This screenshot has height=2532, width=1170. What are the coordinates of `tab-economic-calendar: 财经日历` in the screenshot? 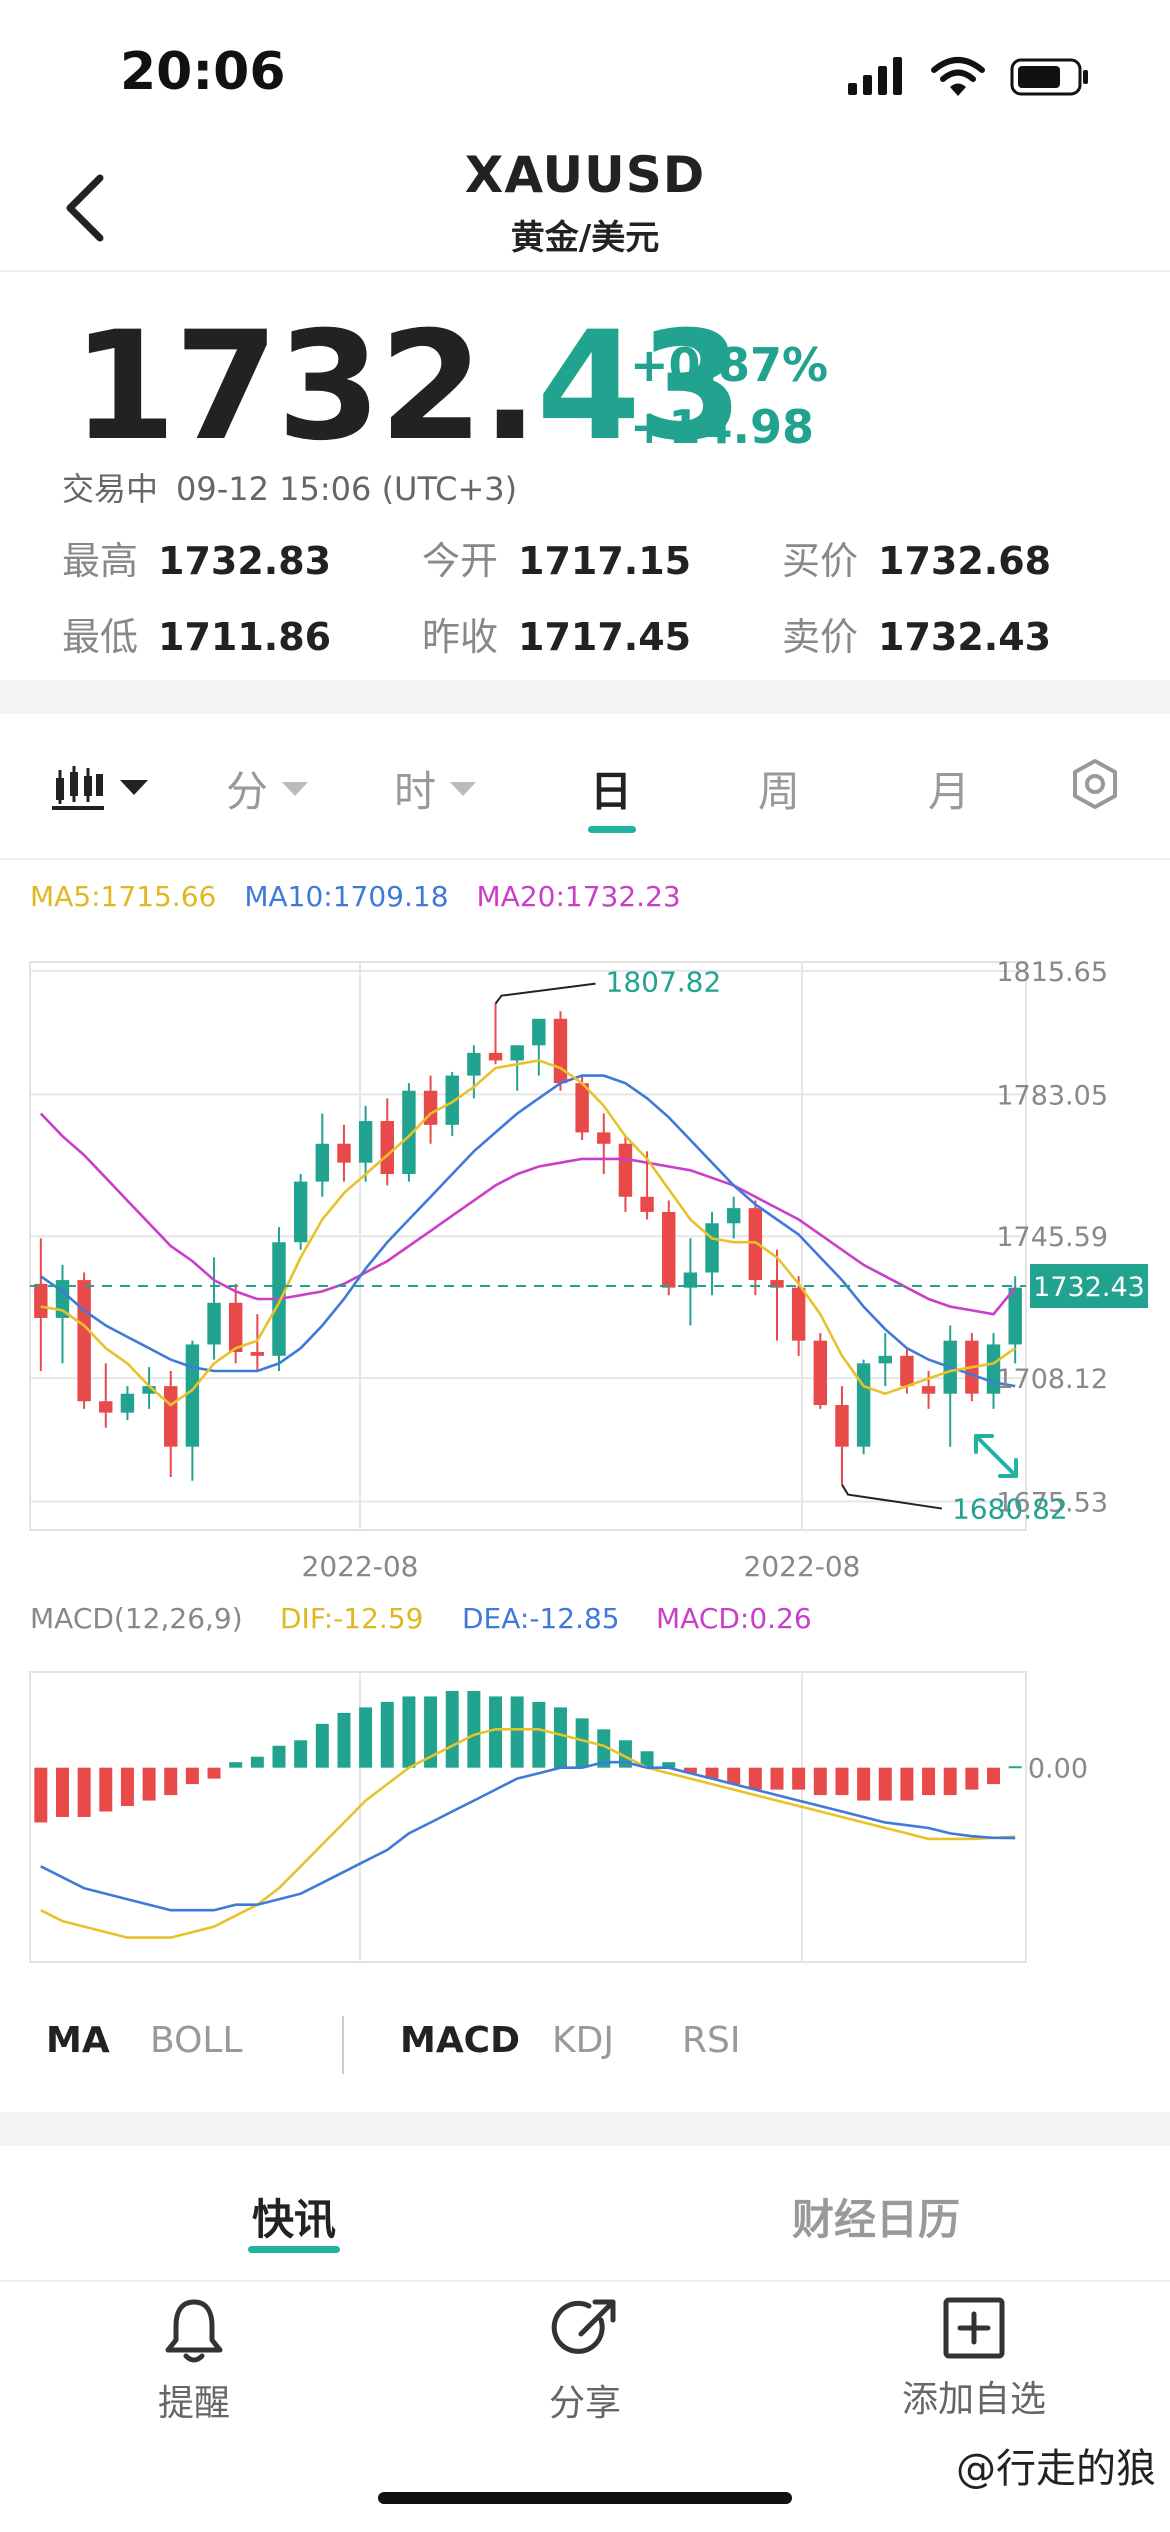 It's located at (876, 2219).